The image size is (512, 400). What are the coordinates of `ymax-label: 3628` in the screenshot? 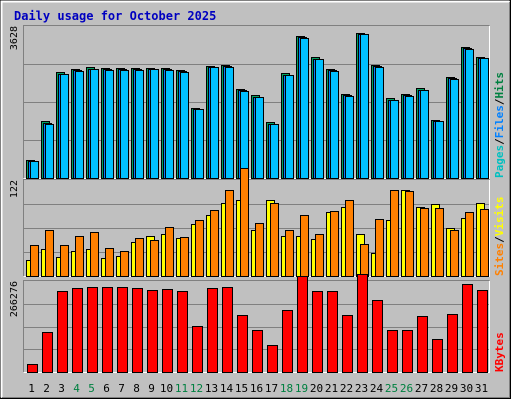 It's located at (14, 38).